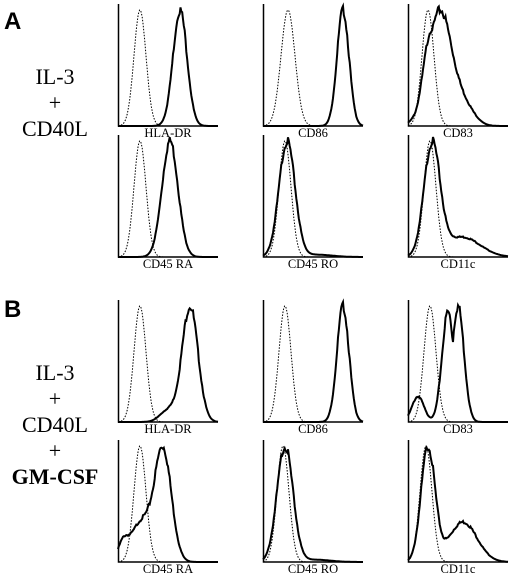  Describe the element at coordinates (13, 21) in the screenshot. I see `panel-letter: A` at that location.